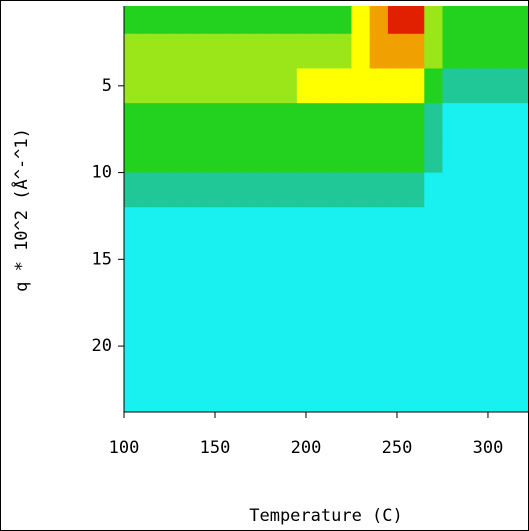 The image size is (529, 531). Describe the element at coordinates (107, 86) in the screenshot. I see `y-tick-label: 5` at that location.